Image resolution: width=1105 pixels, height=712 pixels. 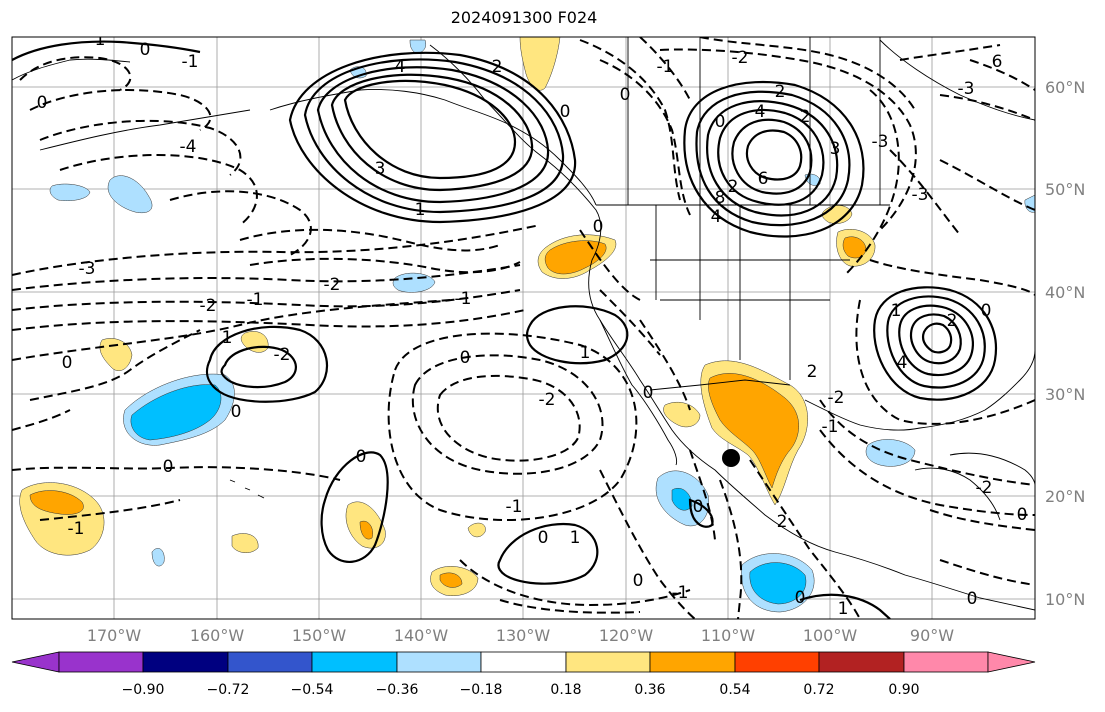 What do you see at coordinates (523, 635) in the screenshot?
I see `lon-label: 130°W` at bounding box center [523, 635].